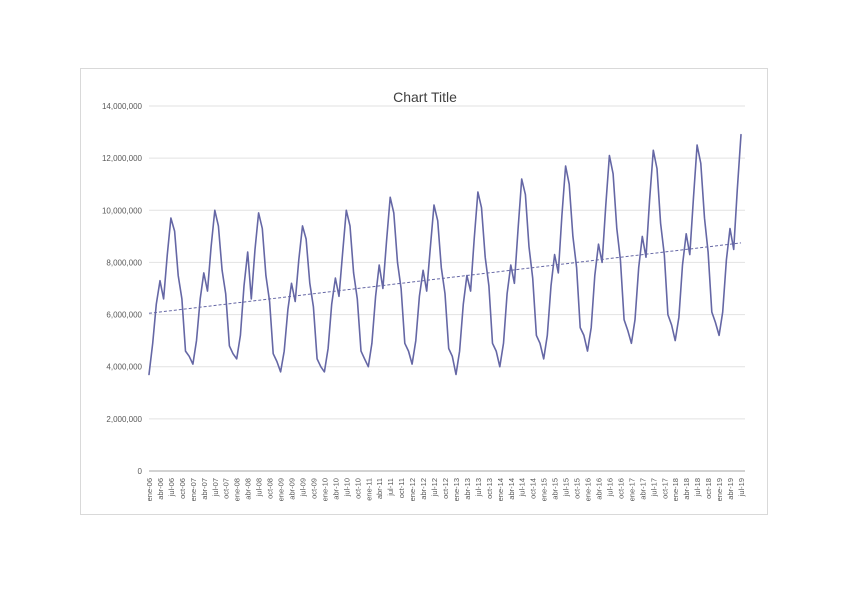  What do you see at coordinates (193, 489) in the screenshot?
I see `x-axis-label: ene-07` at bounding box center [193, 489].